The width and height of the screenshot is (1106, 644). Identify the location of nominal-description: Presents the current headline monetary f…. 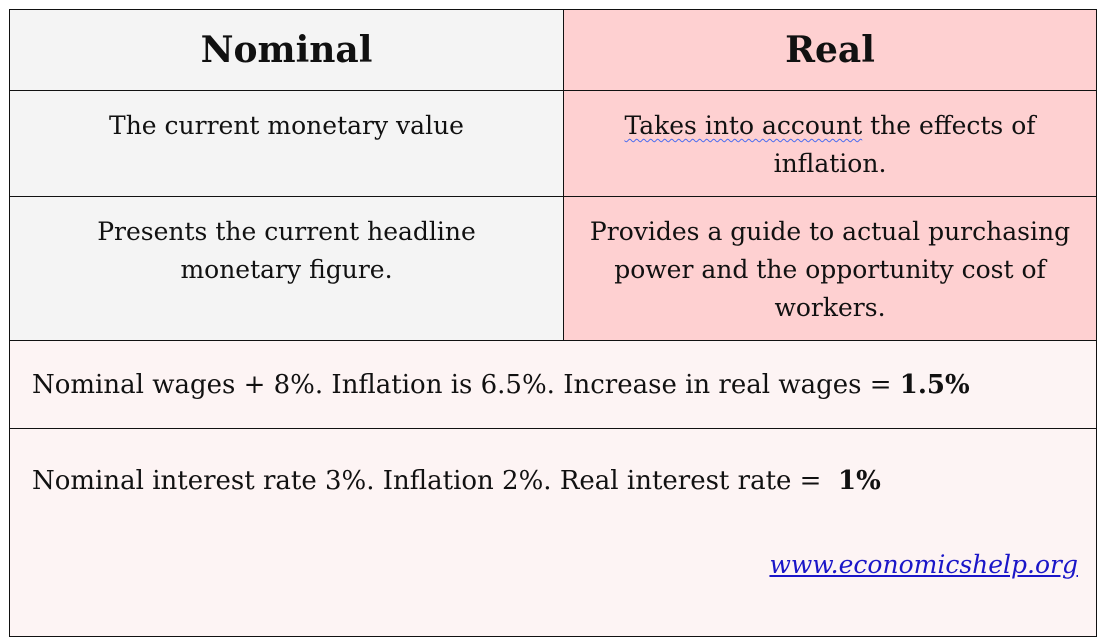
(287, 268).